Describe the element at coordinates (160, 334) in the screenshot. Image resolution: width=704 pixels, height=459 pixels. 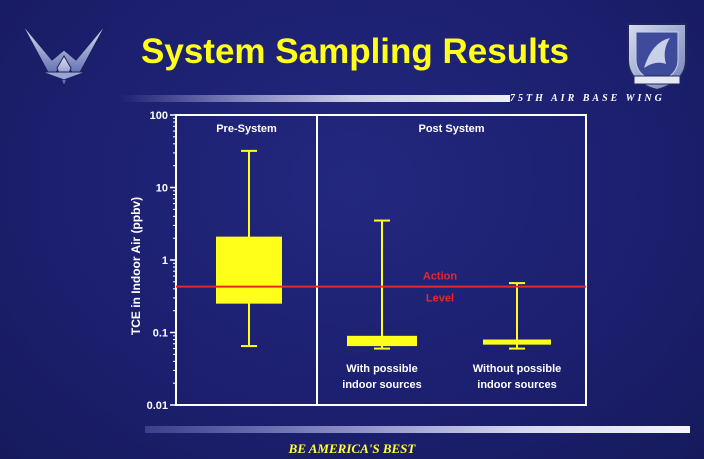
I see `y-tick-label: 0.1` at that location.